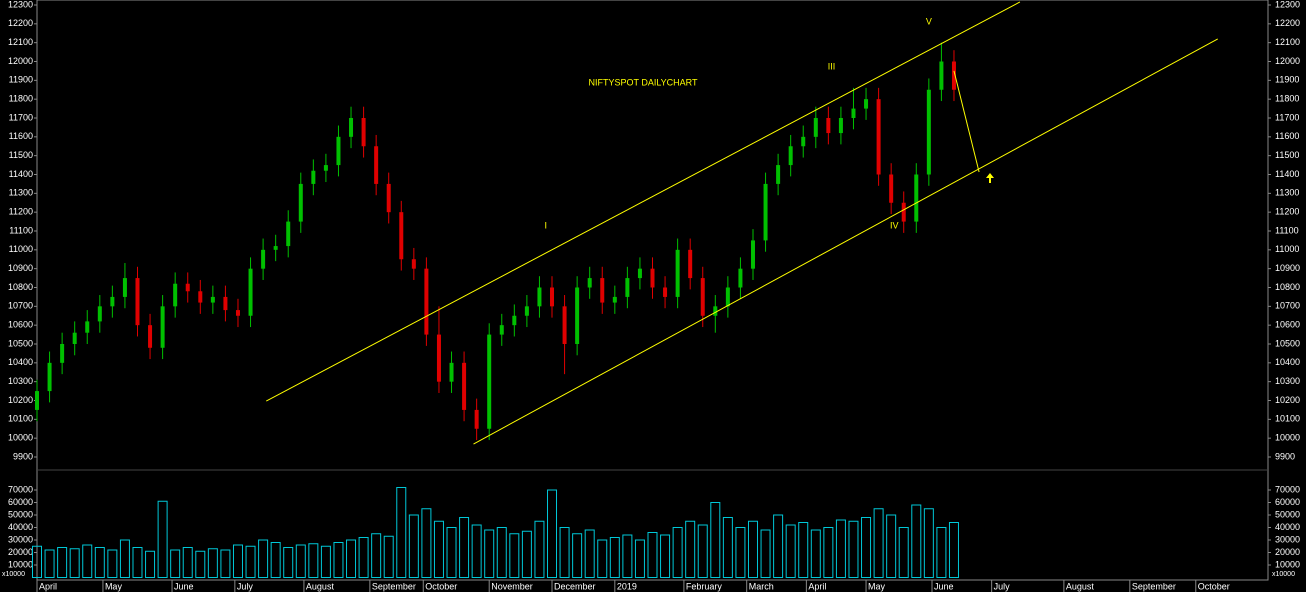 The width and height of the screenshot is (1306, 592). I want to click on x-tick-label: October, so click(1214, 586).